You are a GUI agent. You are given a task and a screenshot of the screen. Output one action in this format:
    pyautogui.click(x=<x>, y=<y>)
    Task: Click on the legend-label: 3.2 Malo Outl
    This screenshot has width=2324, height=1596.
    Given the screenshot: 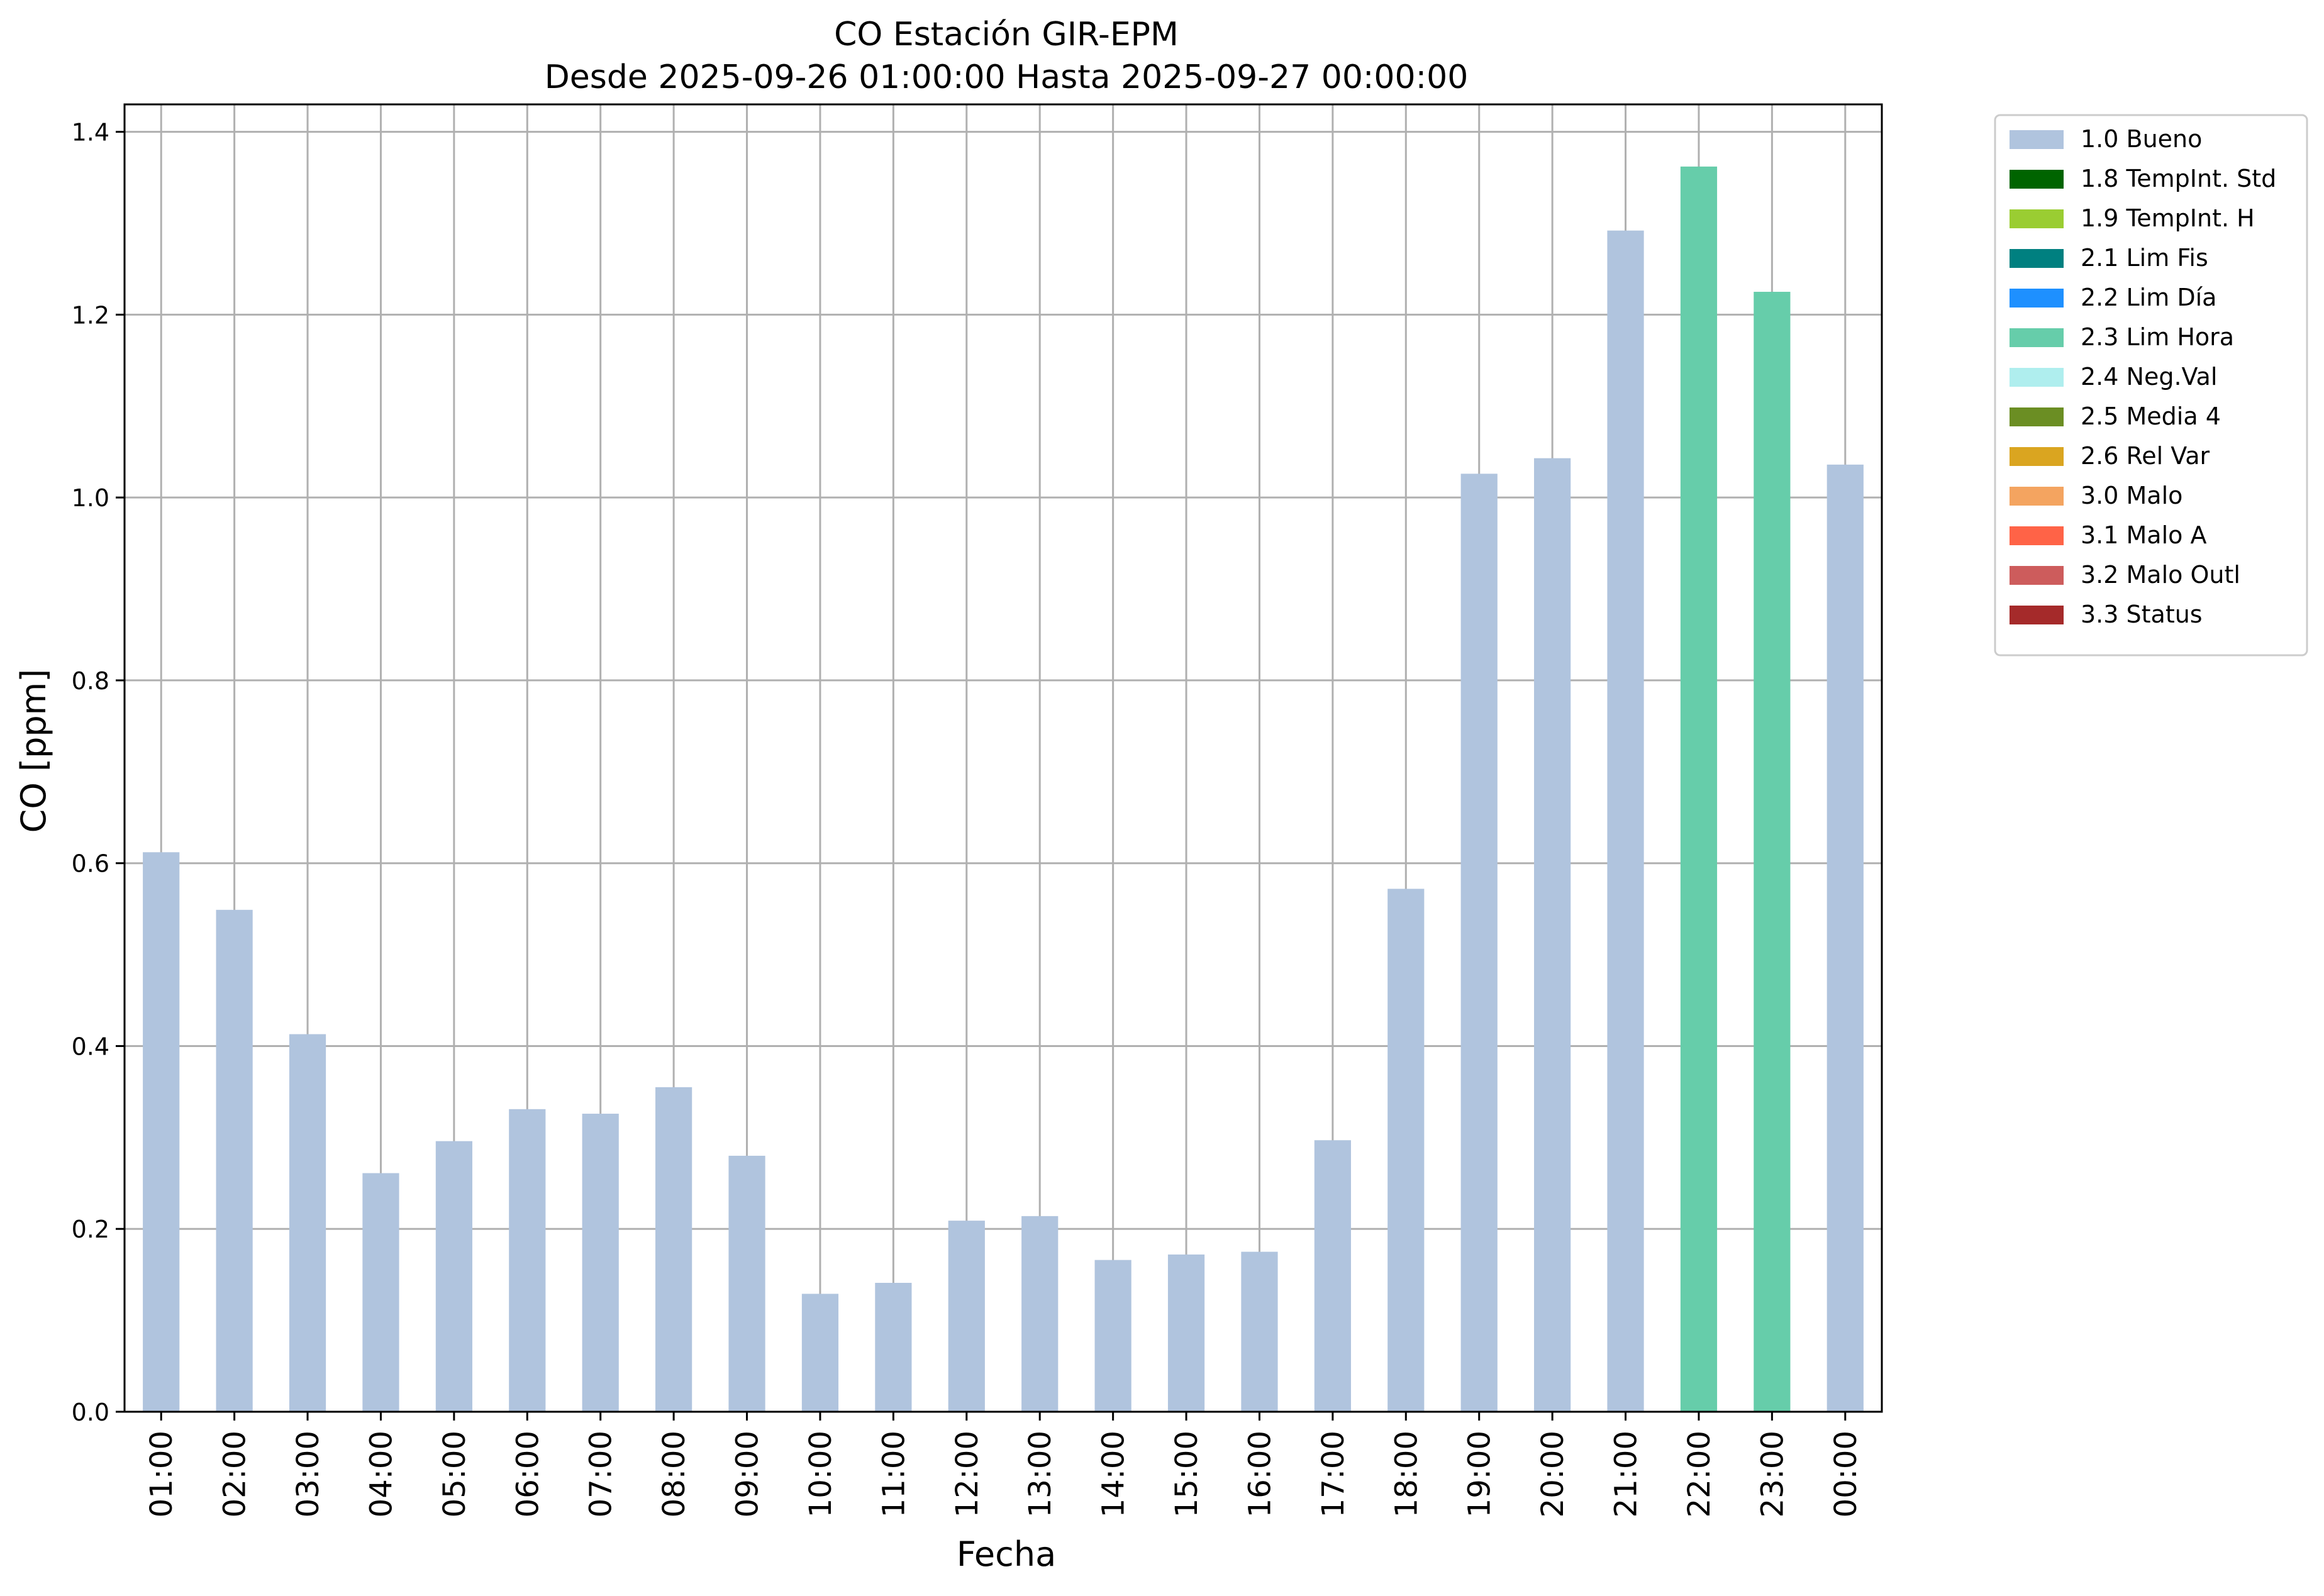 What is the action you would take?
    pyautogui.click(x=2160, y=575)
    